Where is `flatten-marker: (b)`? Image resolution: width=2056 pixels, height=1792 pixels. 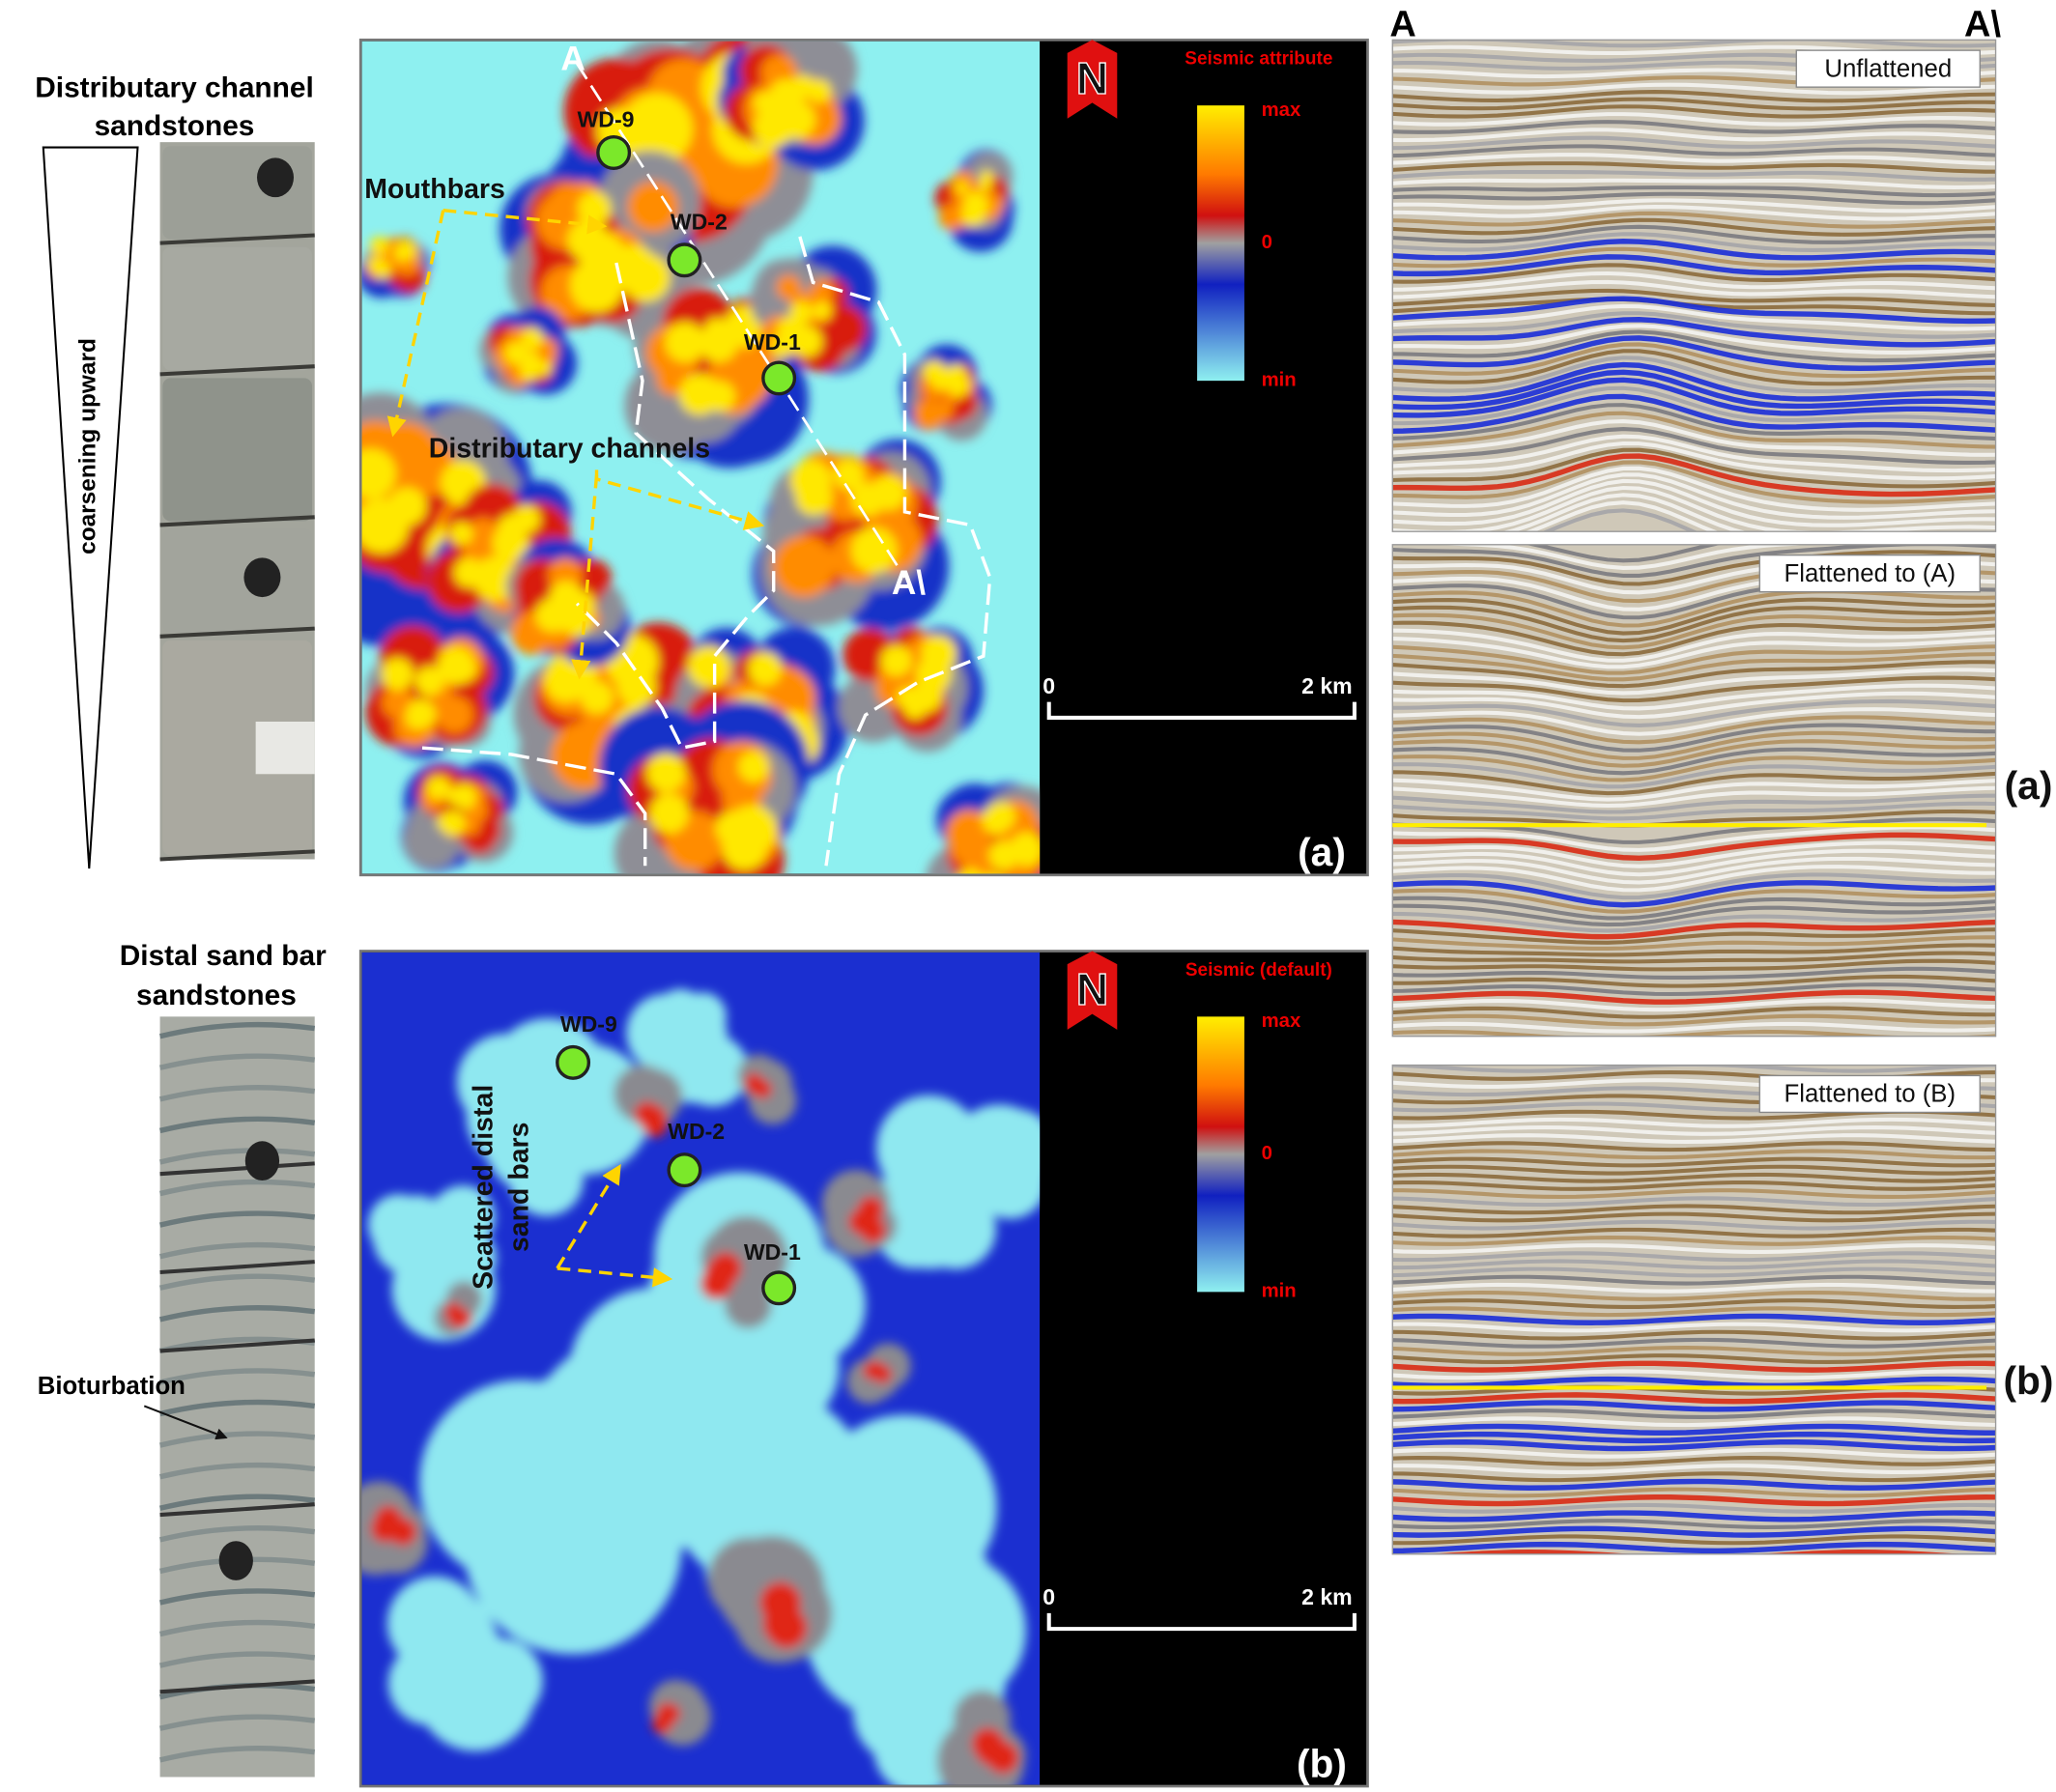
flatten-marker: (b) is located at coordinates (2029, 1380).